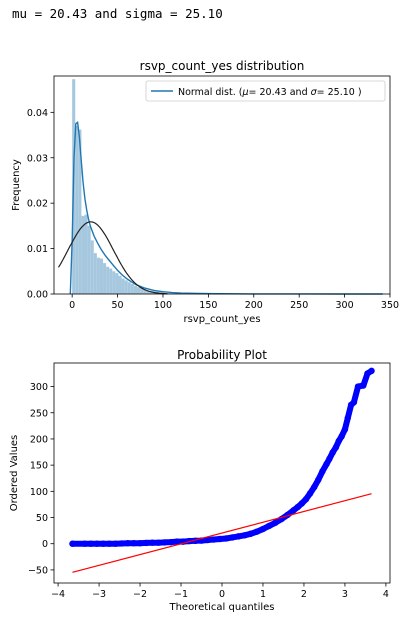  Describe the element at coordinates (14, 473) in the screenshot. I see `y-axis-label: Ordered Values` at that location.